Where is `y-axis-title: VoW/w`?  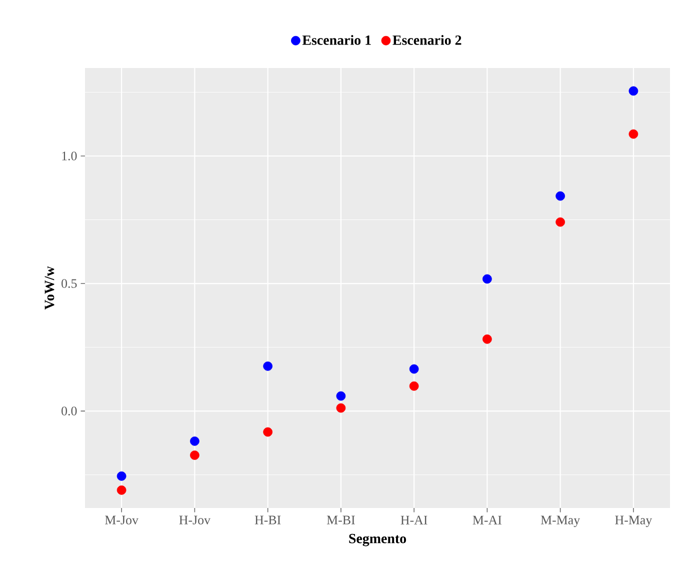
y-axis-title: VoW/w is located at coordinates (49, 288).